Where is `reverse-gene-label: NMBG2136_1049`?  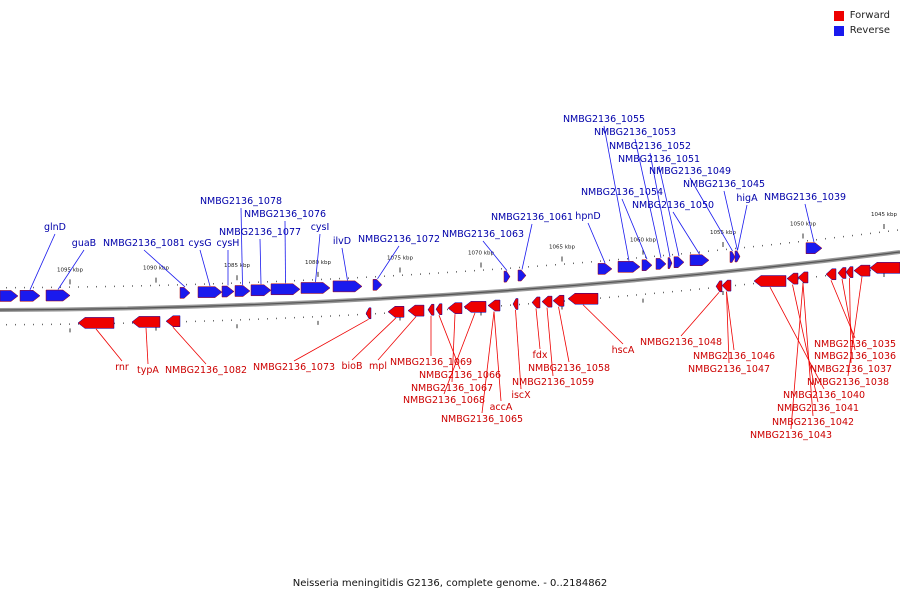
reverse-gene-label: NMBG2136_1049 is located at coordinates (690, 171).